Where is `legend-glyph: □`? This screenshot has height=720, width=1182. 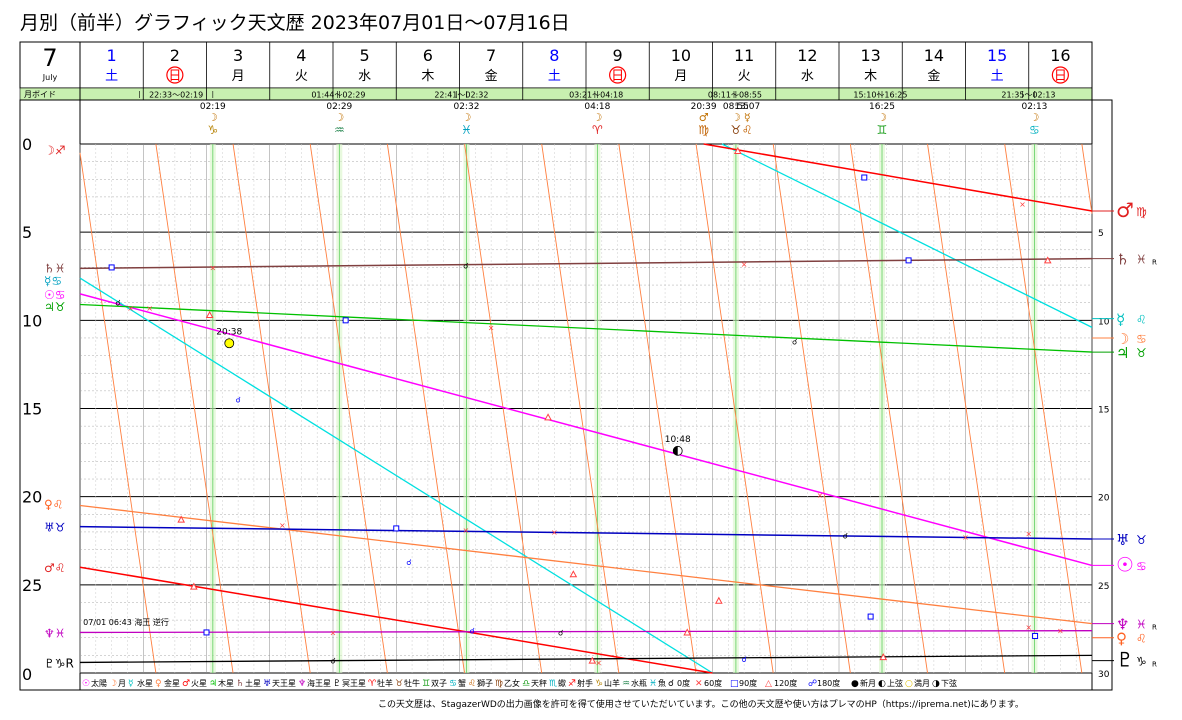 legend-glyph: □ is located at coordinates (734, 684).